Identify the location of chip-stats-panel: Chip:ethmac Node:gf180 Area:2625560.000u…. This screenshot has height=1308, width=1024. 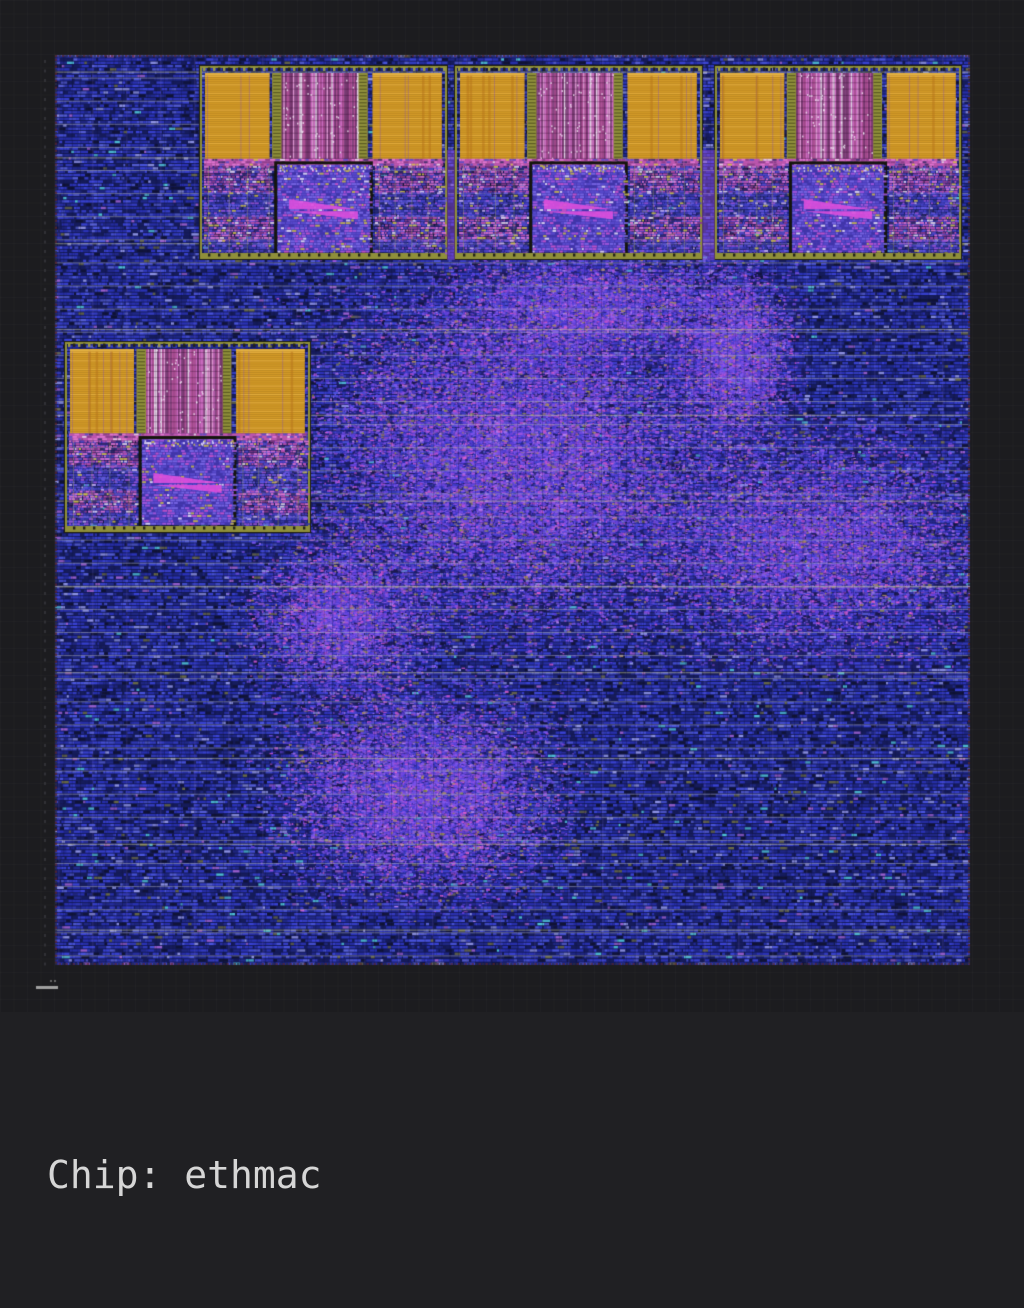
(287, 1164).